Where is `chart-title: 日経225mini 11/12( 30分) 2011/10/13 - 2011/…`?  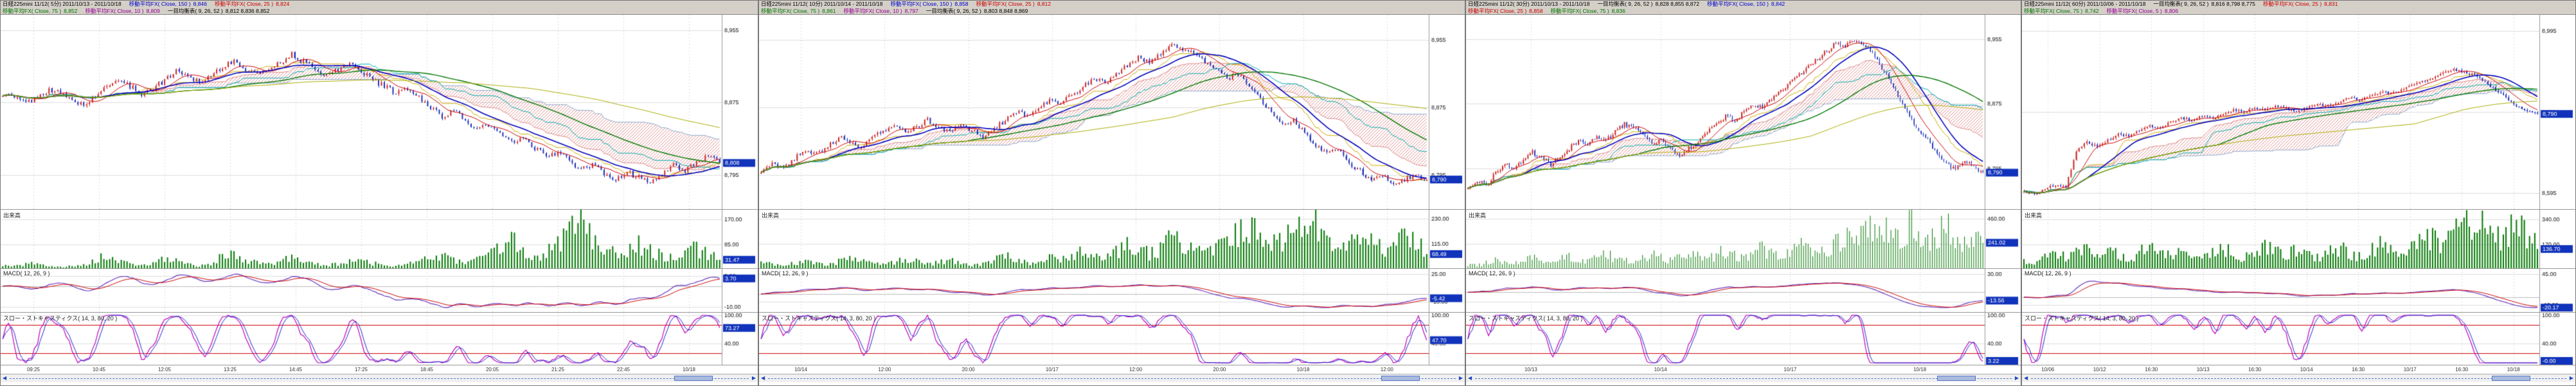
chart-title: 日経225mini 11/12( 30分) 2011/10/13 - 2011/… is located at coordinates (1529, 4).